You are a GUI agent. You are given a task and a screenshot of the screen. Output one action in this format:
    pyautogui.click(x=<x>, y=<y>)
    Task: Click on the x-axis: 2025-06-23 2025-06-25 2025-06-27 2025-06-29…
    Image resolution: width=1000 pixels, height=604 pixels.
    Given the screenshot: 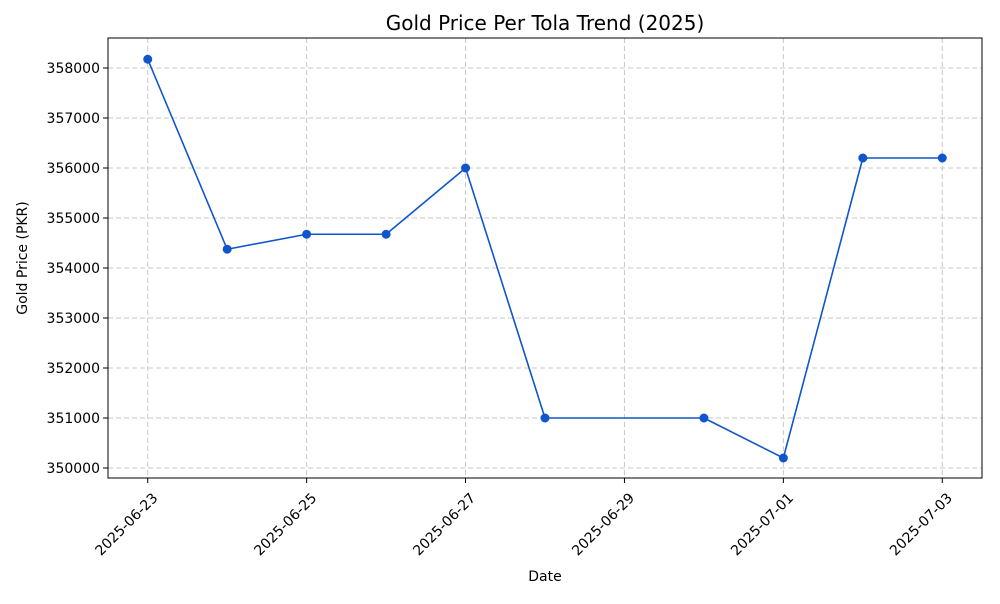 What is the action you would take?
    pyautogui.click(x=524, y=518)
    